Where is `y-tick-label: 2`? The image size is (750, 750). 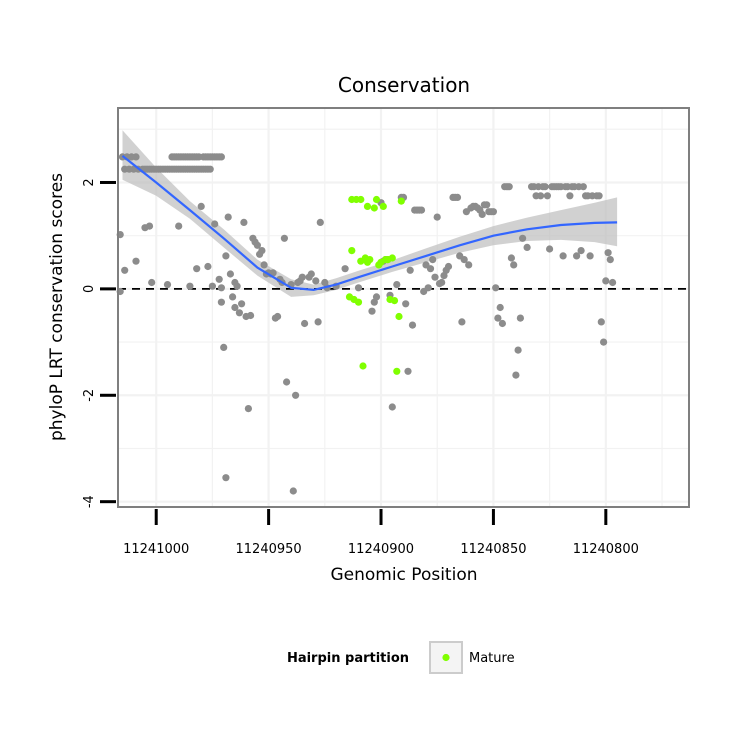
y-tick-label: 2 is located at coordinates (89, 182).